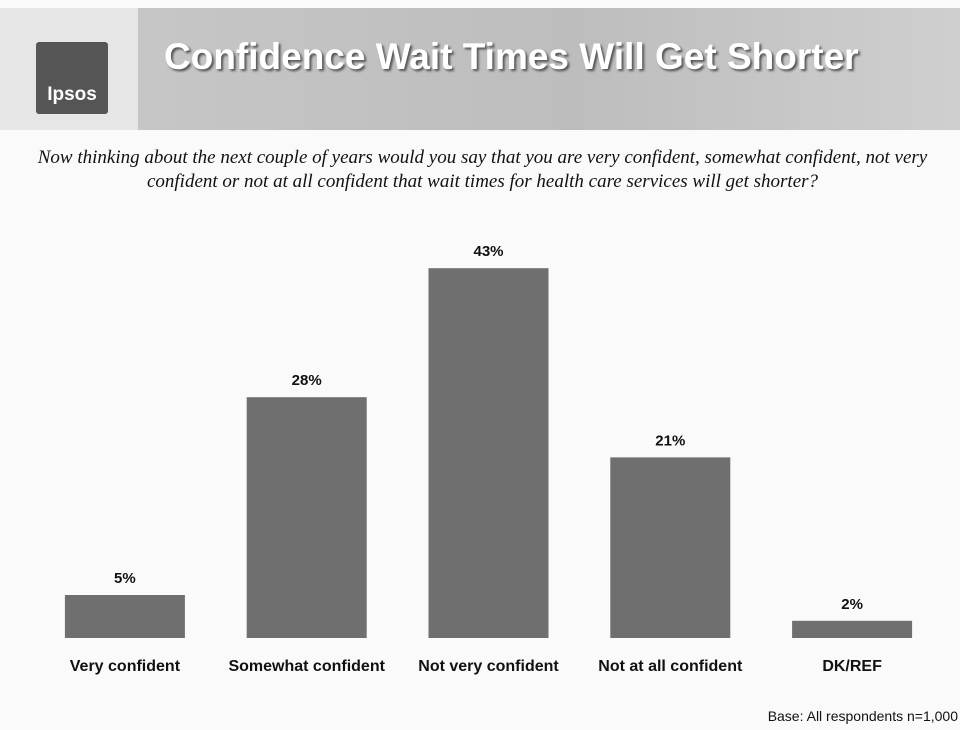  I want to click on x-tick-label: Not very confident, so click(488, 666).